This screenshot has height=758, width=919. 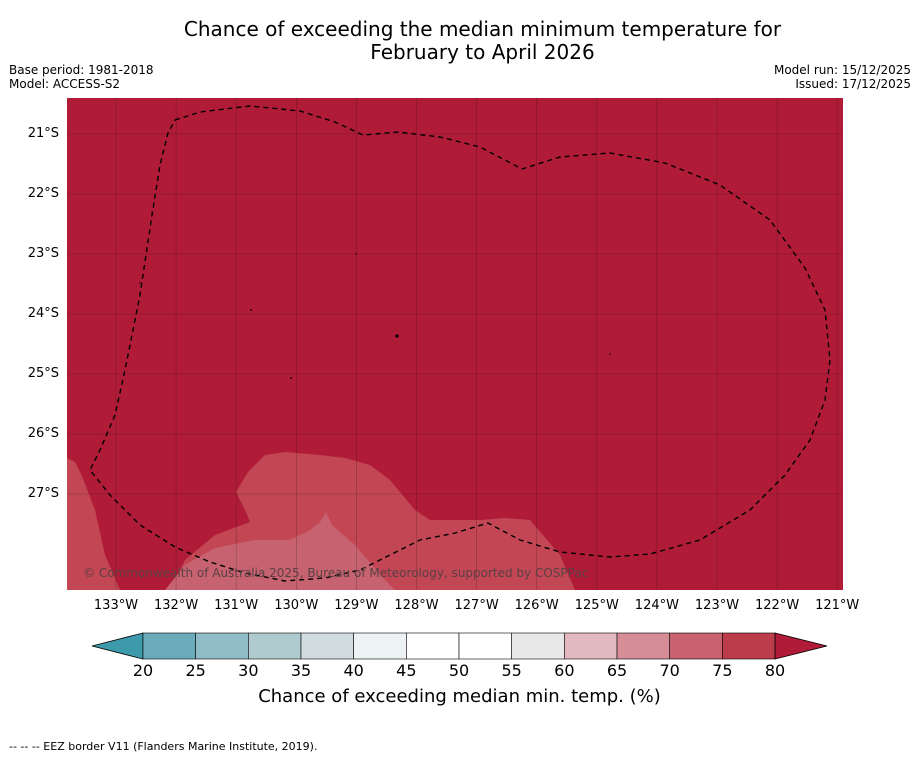 What do you see at coordinates (43, 193) in the screenshot?
I see `lat-label: 22°S` at bounding box center [43, 193].